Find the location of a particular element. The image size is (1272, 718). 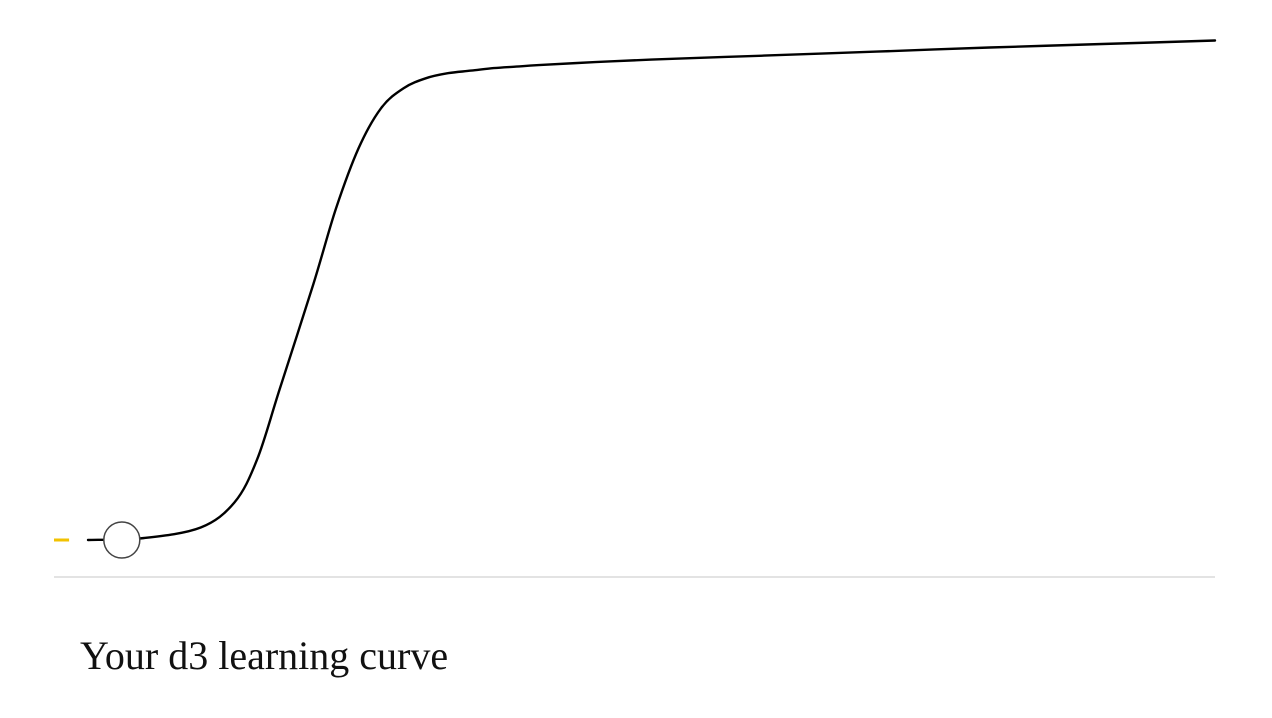

curve-start-marker is located at coordinates (122, 540).